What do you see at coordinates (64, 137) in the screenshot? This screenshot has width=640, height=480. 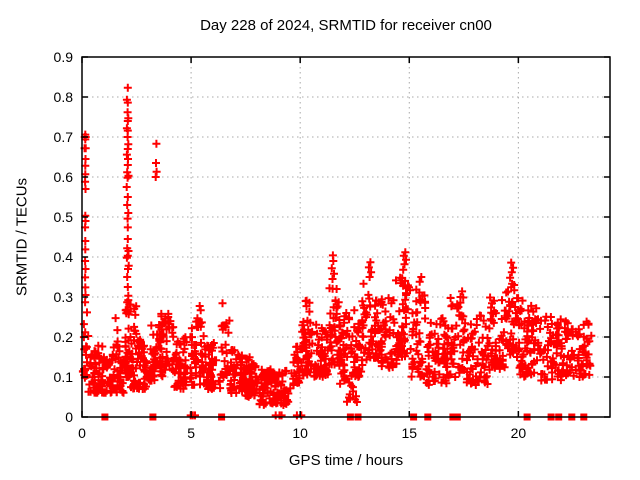 I see `y-tick-label: 0.7` at bounding box center [64, 137].